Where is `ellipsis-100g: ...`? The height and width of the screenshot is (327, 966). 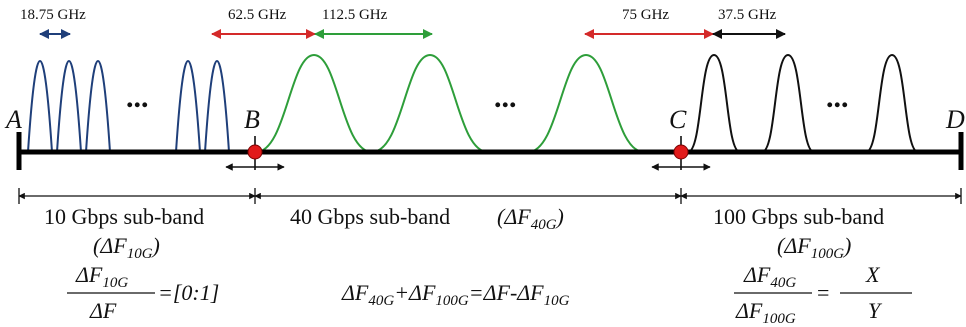 ellipsis-100g: ... is located at coordinates (837, 97).